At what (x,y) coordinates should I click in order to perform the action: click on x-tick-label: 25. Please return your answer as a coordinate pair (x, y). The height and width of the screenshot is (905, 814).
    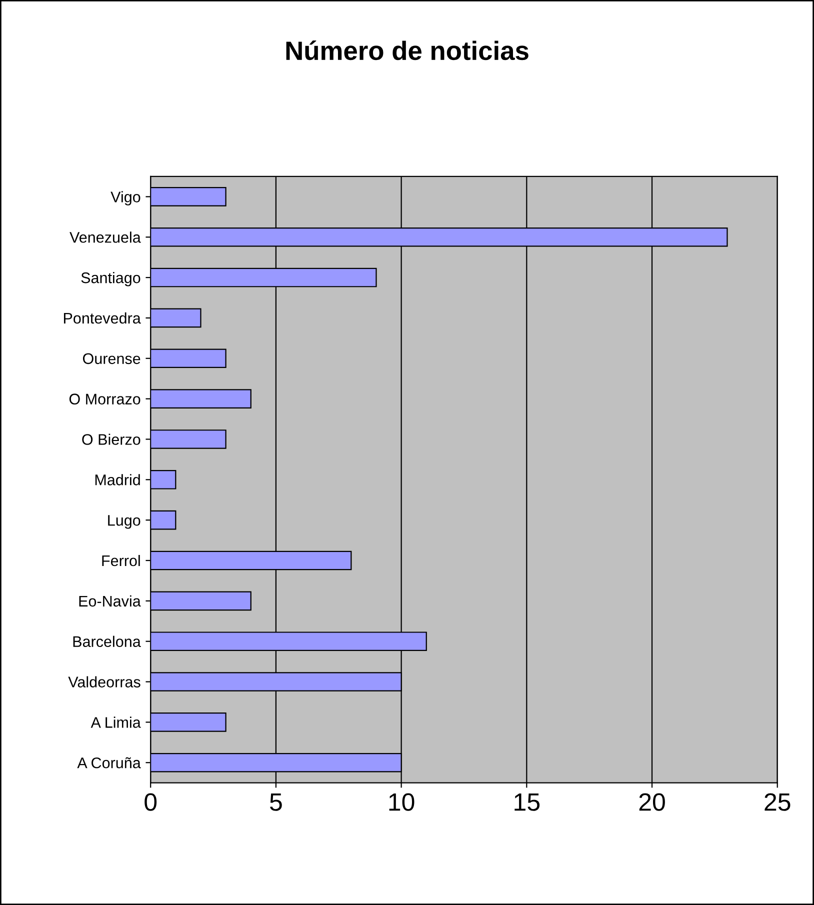
    Looking at the image, I should click on (777, 802).